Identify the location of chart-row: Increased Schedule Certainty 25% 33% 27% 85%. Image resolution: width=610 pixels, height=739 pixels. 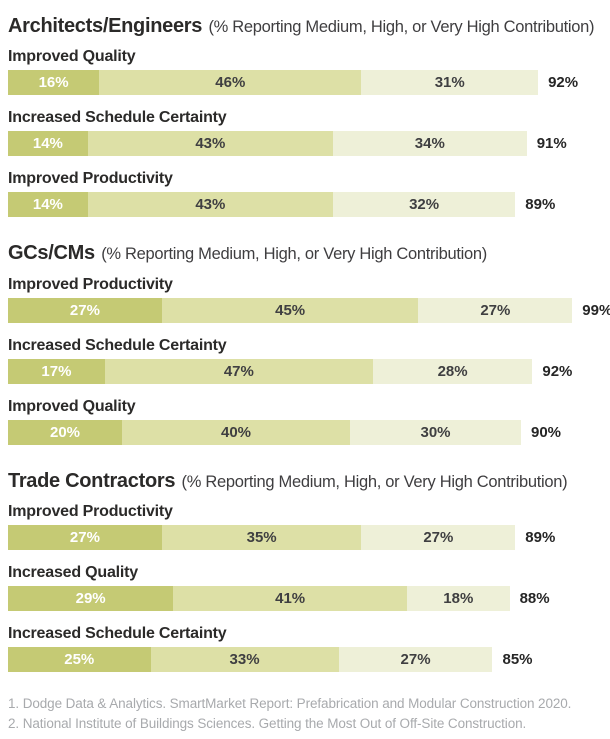
(305, 649).